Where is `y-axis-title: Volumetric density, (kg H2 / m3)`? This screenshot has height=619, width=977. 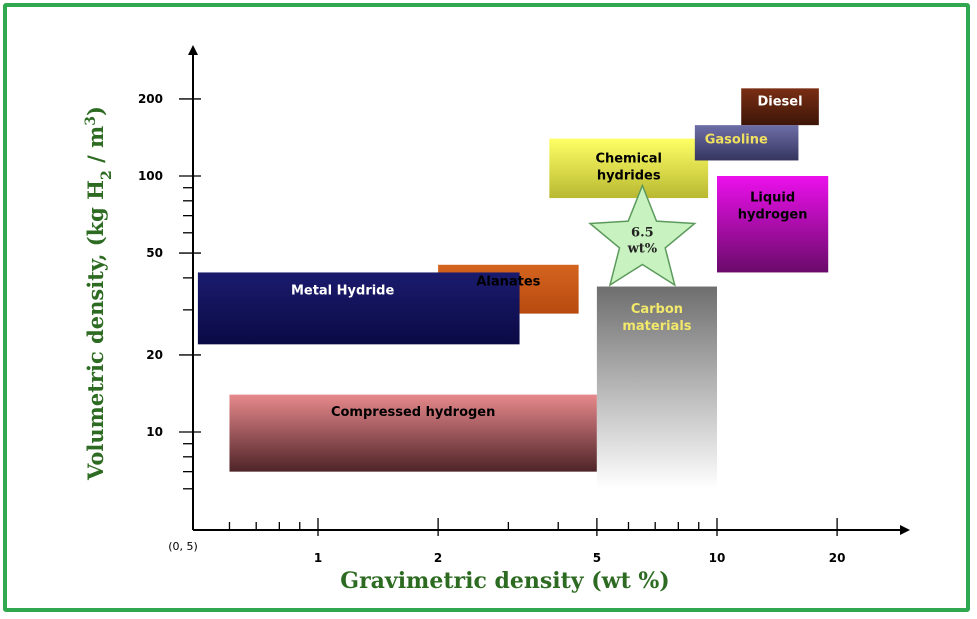
y-axis-title: Volumetric density, (kg H2 / m3) is located at coordinates (99, 293).